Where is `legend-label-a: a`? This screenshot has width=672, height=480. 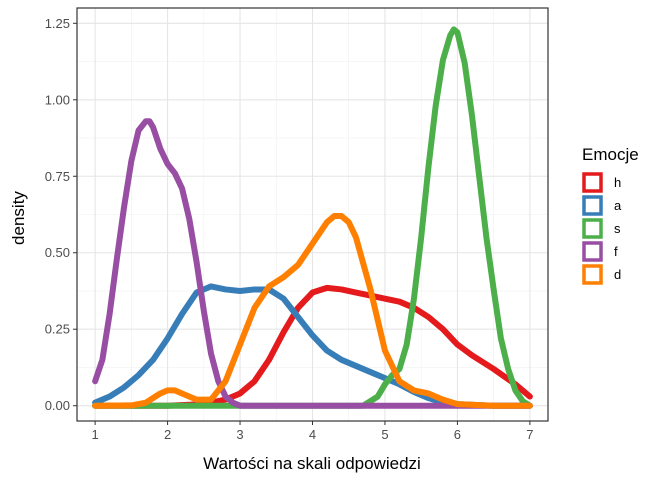
legend-label-a: a is located at coordinates (618, 205).